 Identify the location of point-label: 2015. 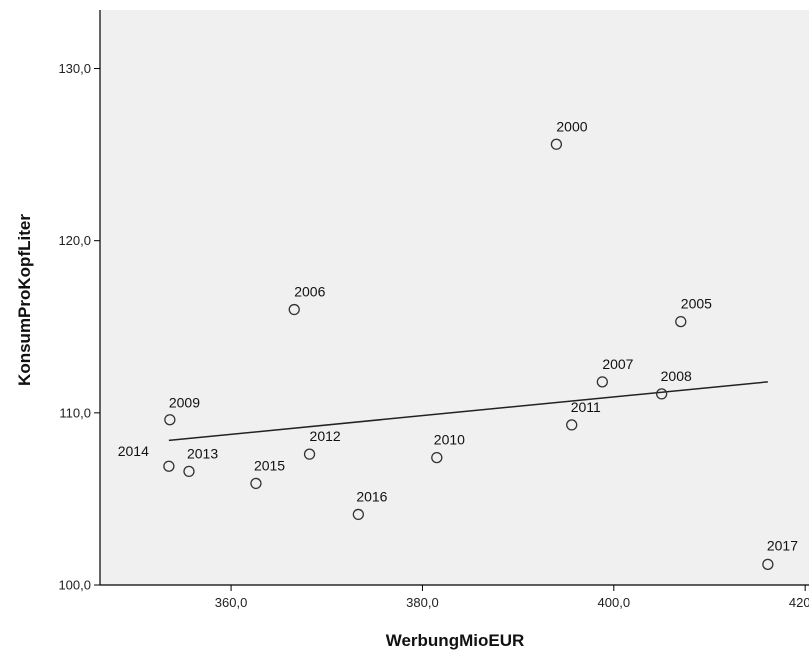
(269, 465).